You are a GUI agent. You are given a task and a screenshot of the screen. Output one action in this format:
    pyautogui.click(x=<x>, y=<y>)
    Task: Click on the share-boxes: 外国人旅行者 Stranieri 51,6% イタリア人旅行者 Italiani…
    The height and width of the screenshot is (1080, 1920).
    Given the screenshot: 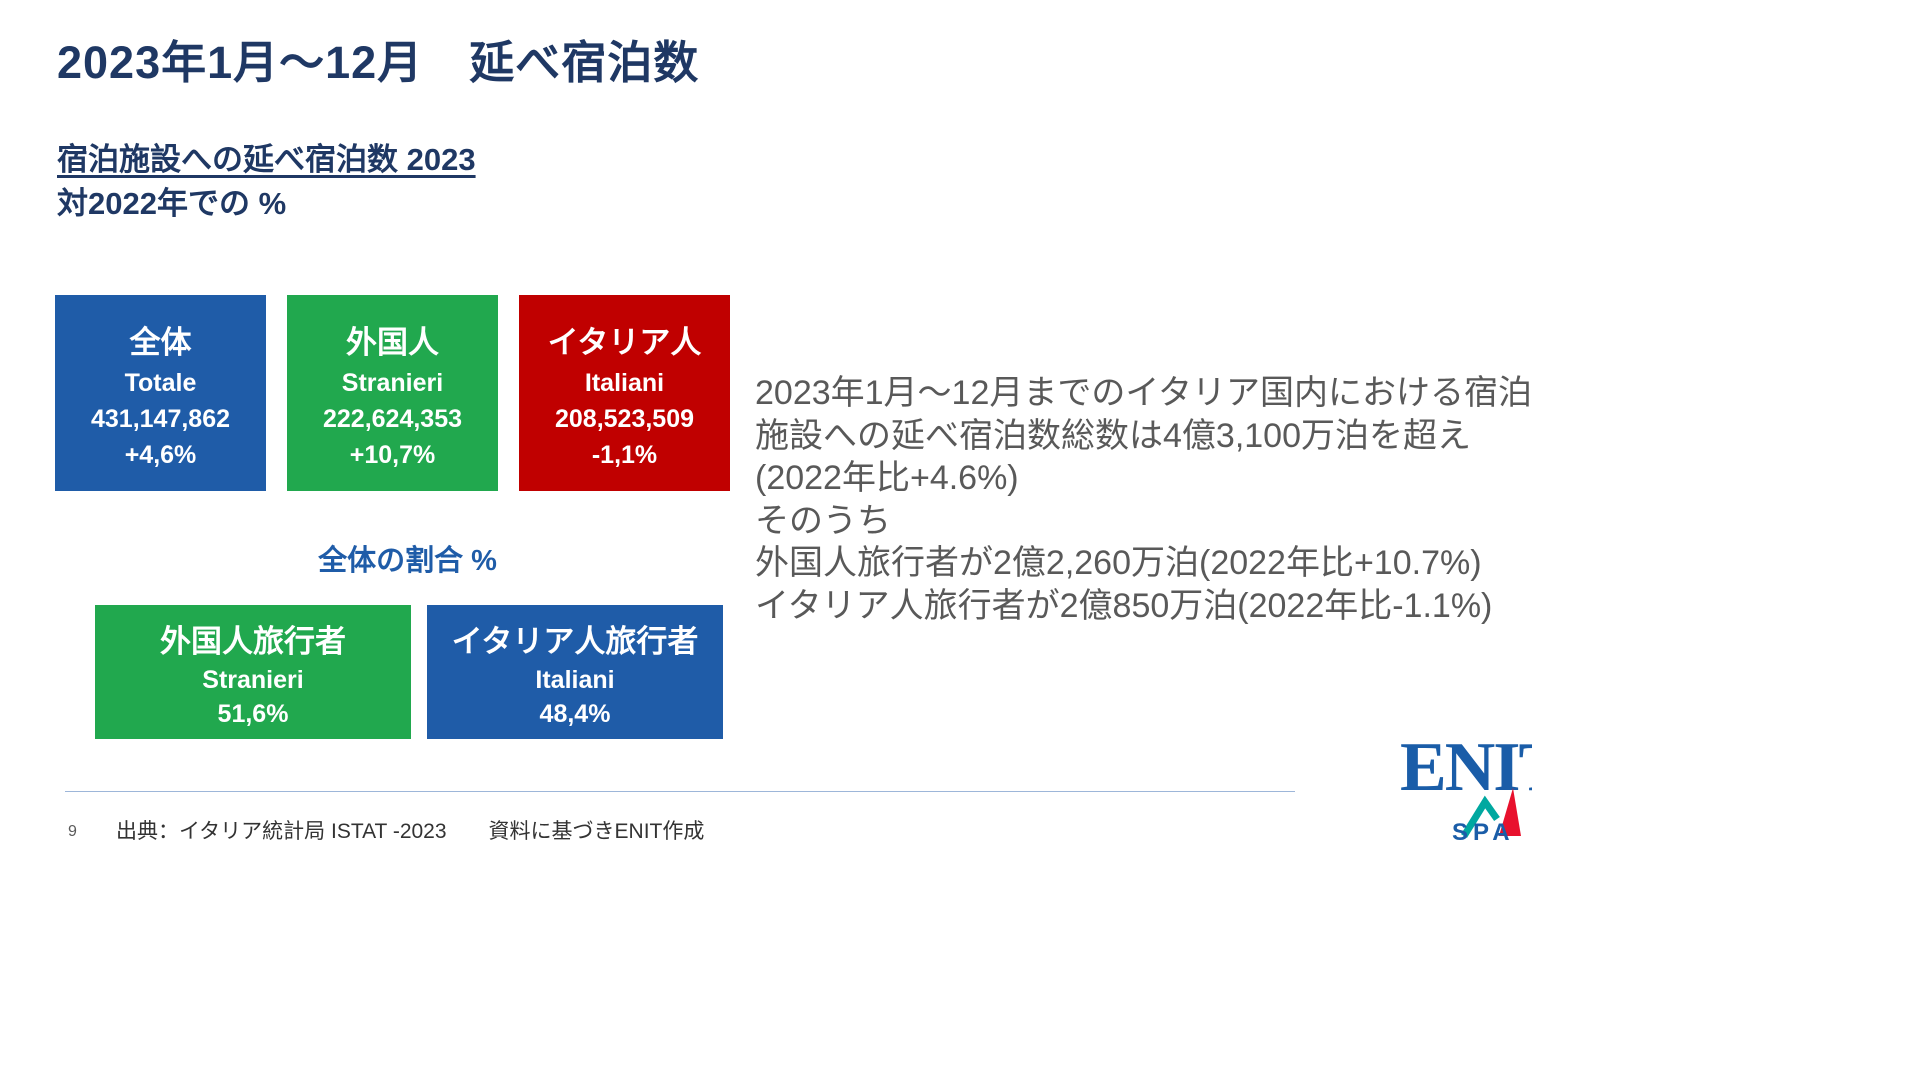 What is the action you would take?
    pyautogui.click(x=409, y=672)
    